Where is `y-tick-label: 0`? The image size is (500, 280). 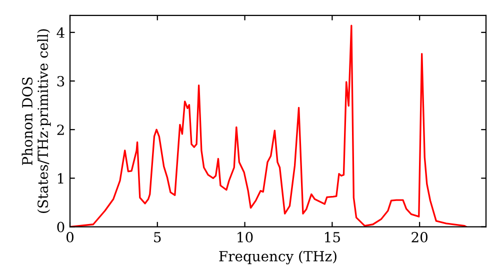 y-tick-label: 0 is located at coordinates (60, 227).